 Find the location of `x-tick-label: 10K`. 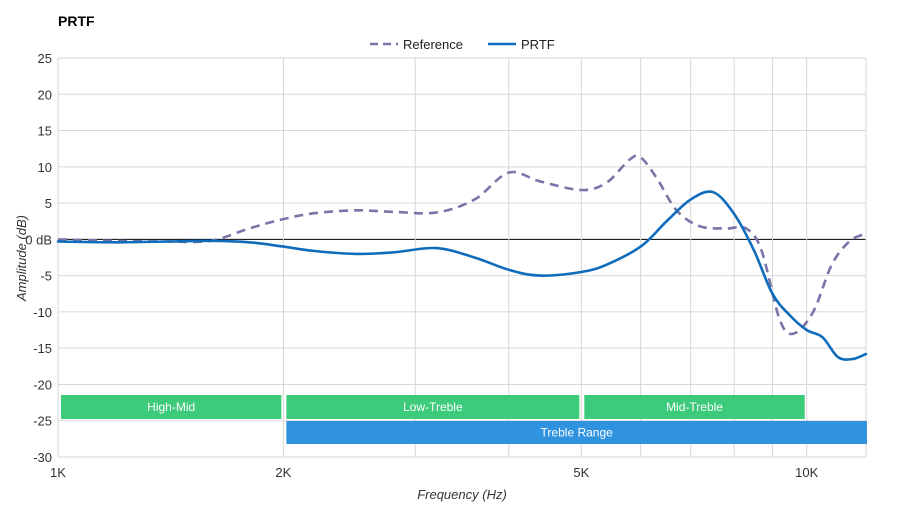

x-tick-label: 10K is located at coordinates (806, 472).